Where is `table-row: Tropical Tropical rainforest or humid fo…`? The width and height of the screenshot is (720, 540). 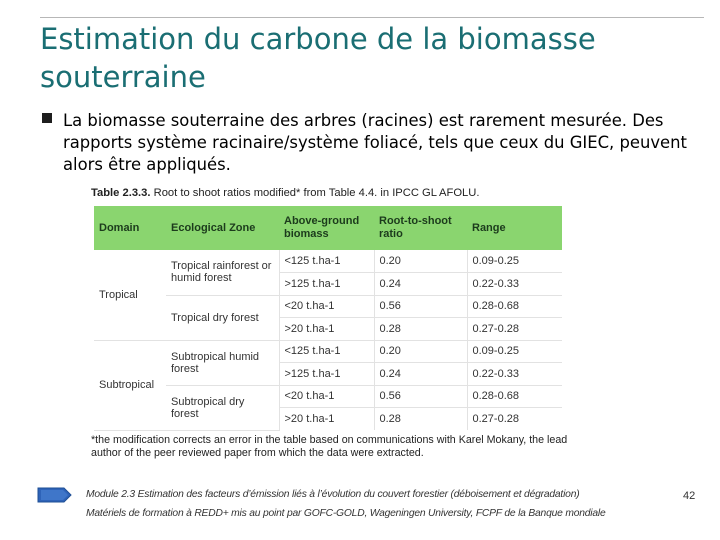 table-row: Tropical Tropical rainforest or humid fo… is located at coordinates (328, 295).